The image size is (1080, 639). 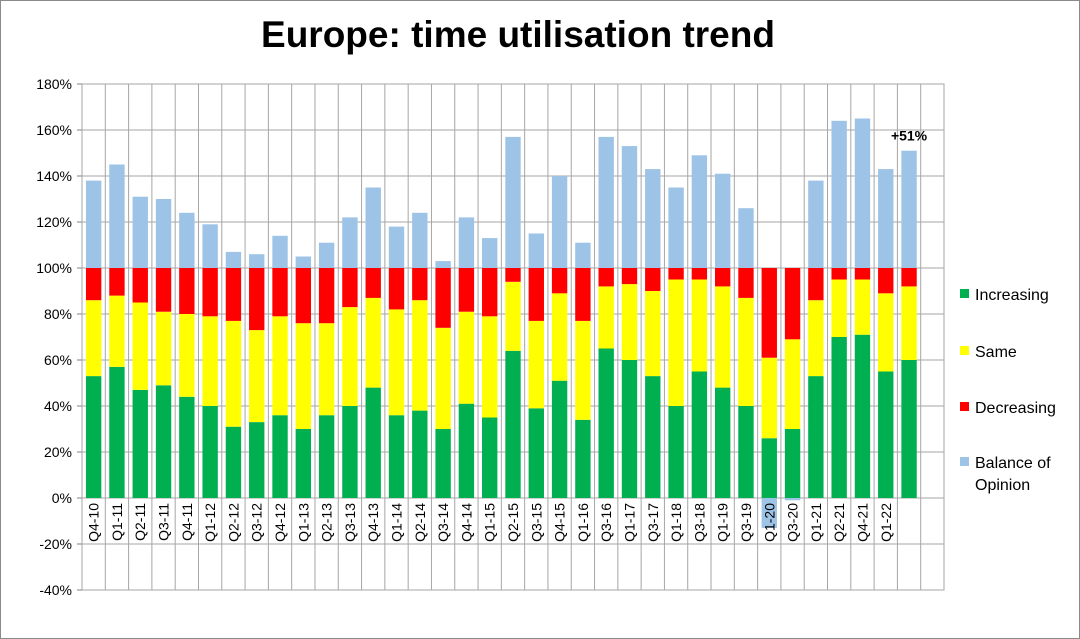 What do you see at coordinates (996, 352) in the screenshot?
I see `legend-label: Same` at bounding box center [996, 352].